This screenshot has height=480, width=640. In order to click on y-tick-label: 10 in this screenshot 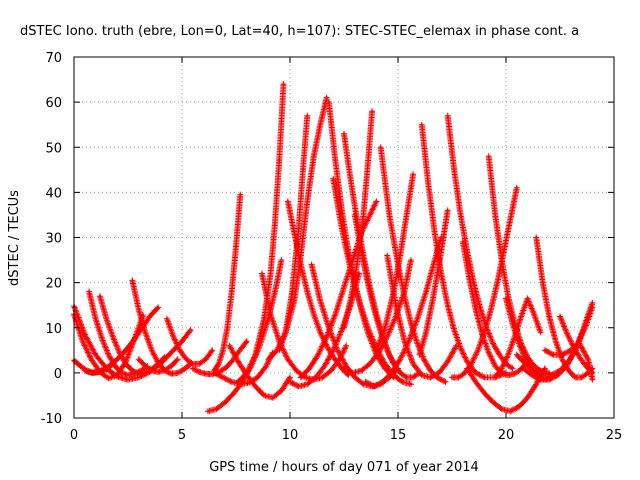, I will do `click(53, 329)`.